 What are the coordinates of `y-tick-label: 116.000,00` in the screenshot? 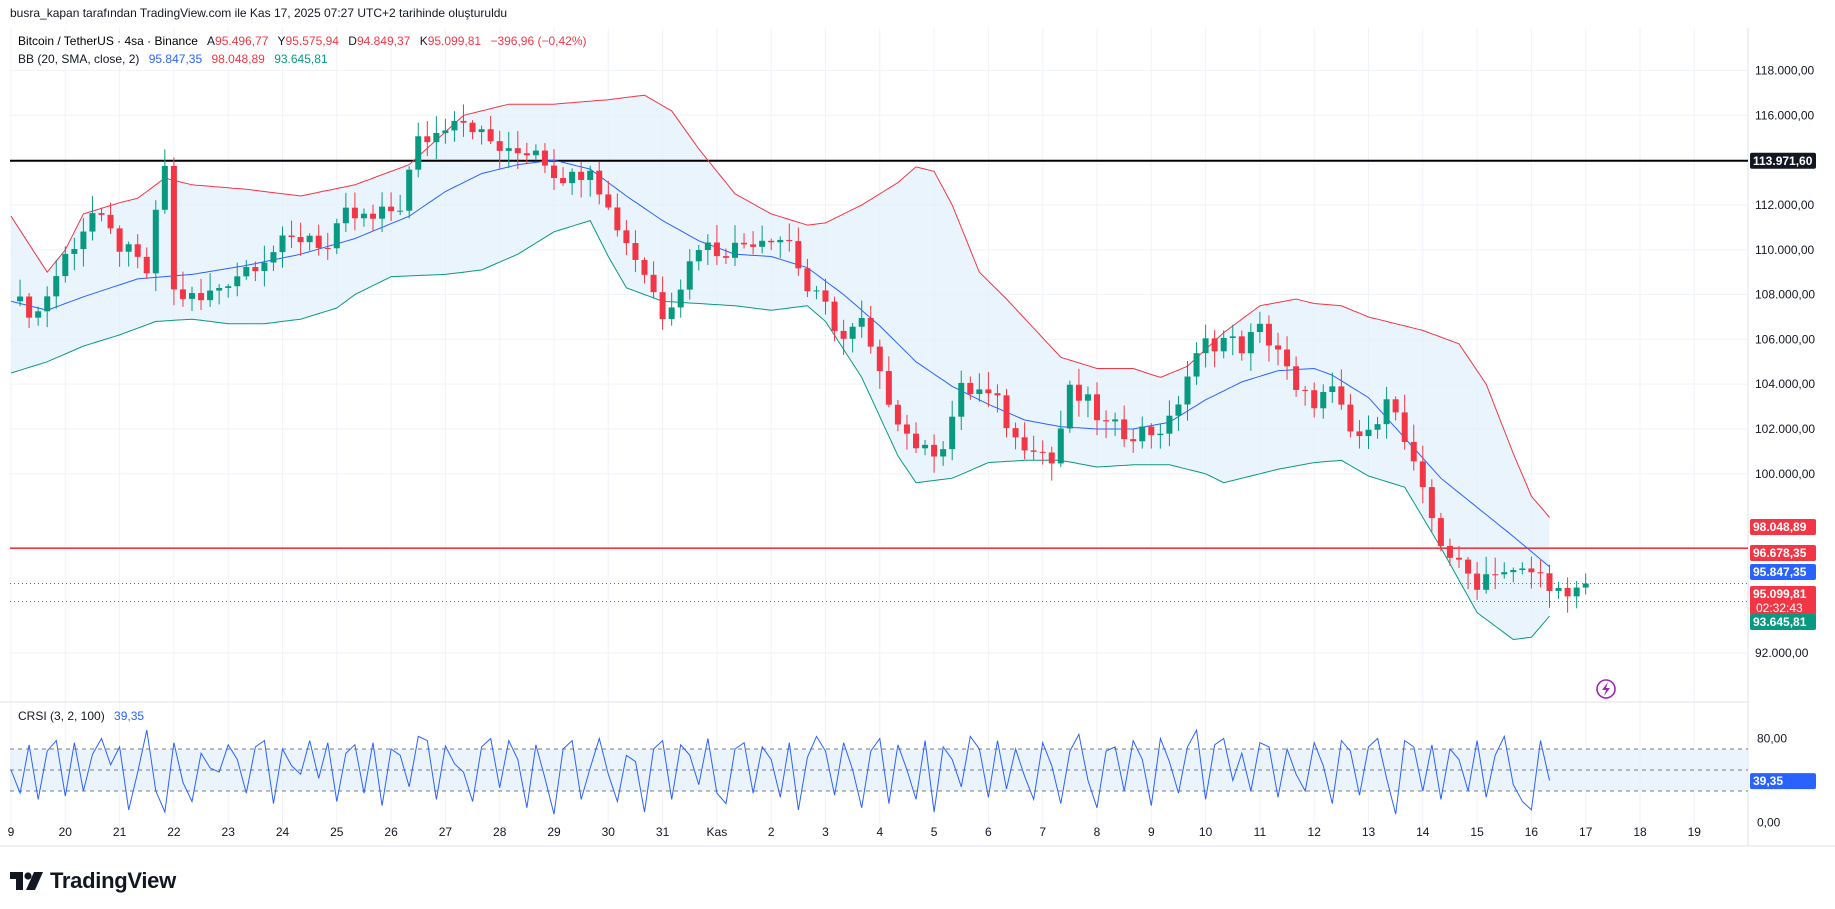 It's located at (1784, 115).